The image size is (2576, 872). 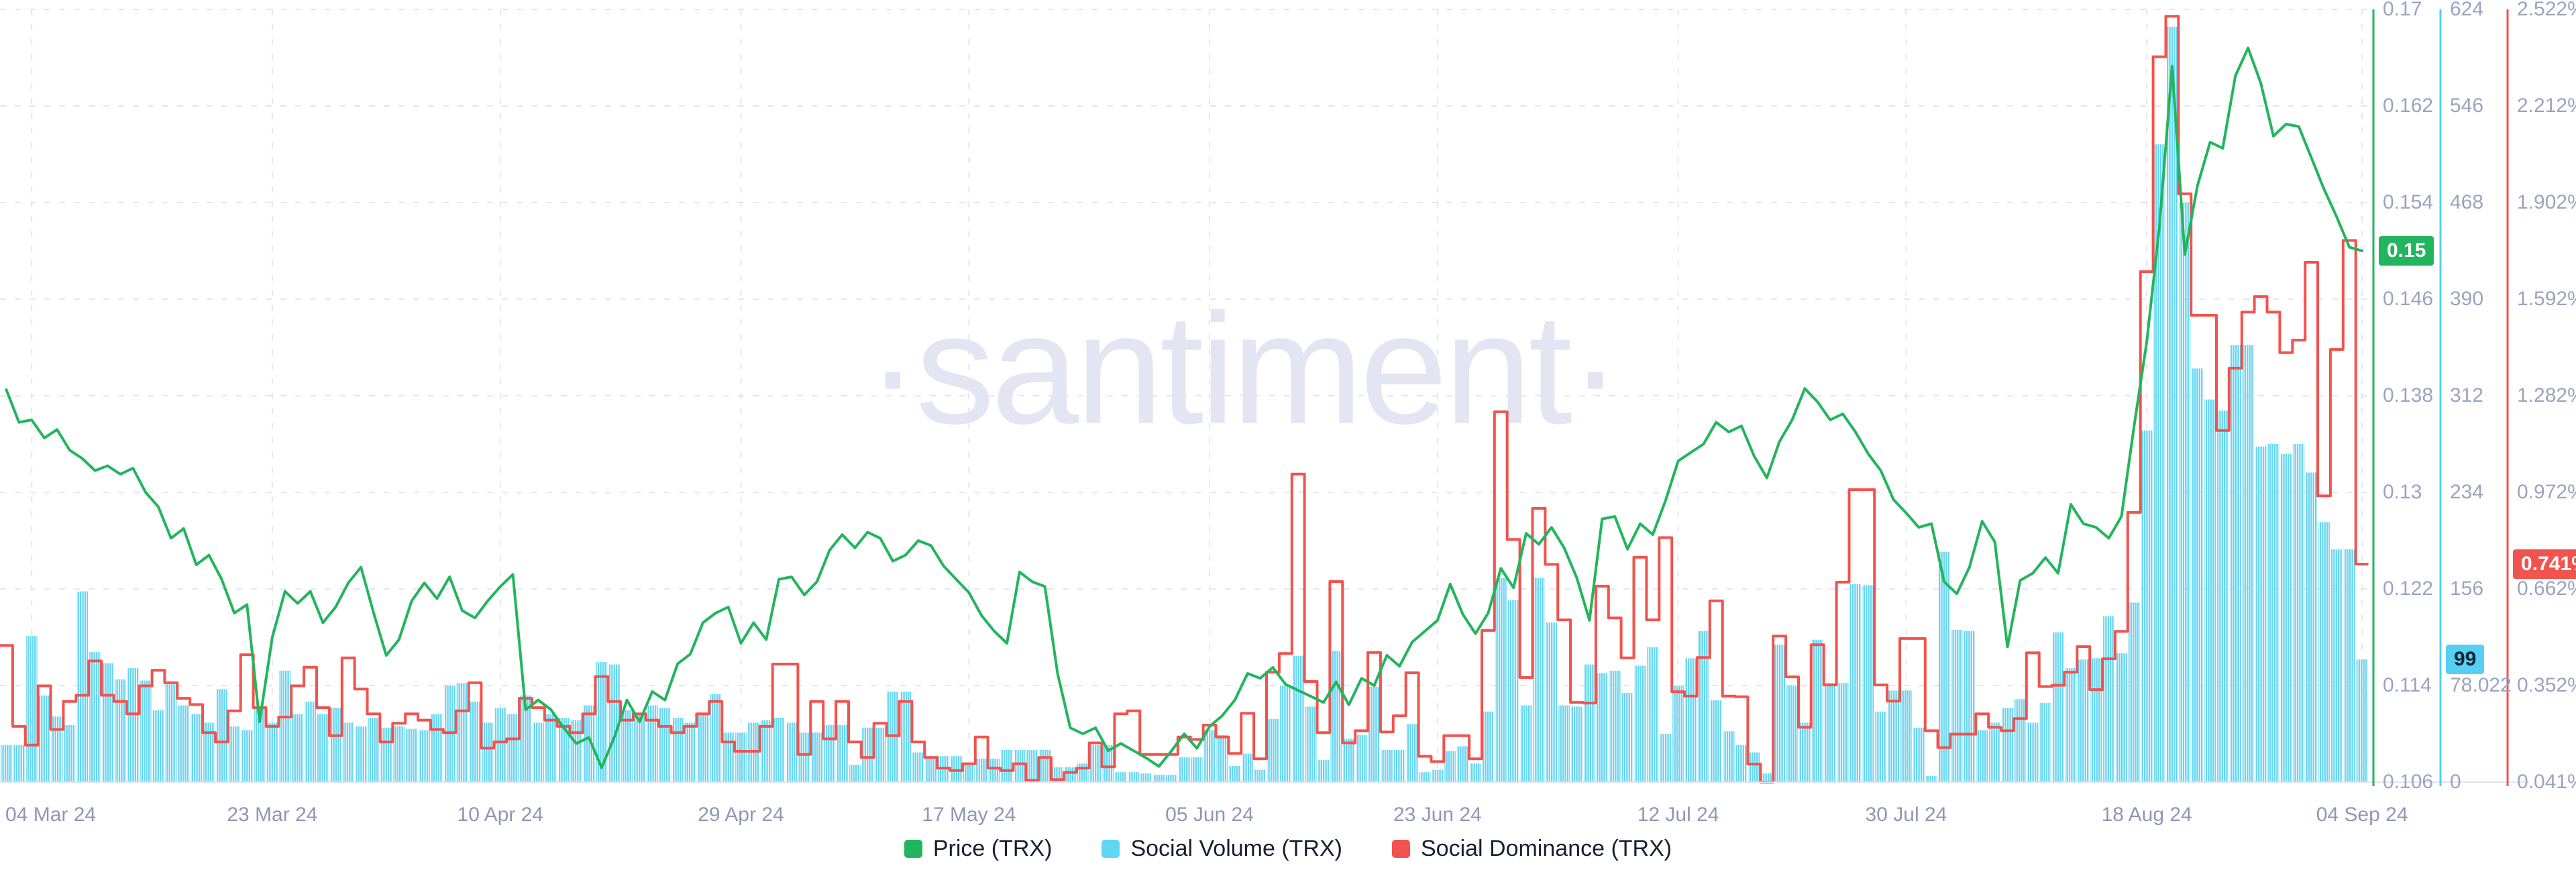 What do you see at coordinates (2402, 10) in the screenshot?
I see `price-axis-tick: 0.17` at bounding box center [2402, 10].